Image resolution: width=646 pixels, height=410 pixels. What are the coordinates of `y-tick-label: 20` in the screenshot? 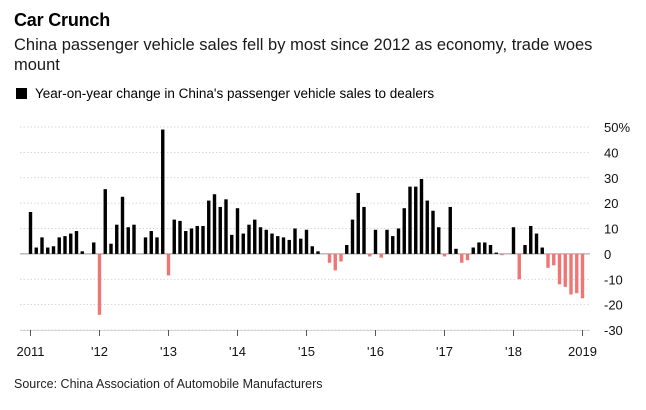 It's located at (611, 203).